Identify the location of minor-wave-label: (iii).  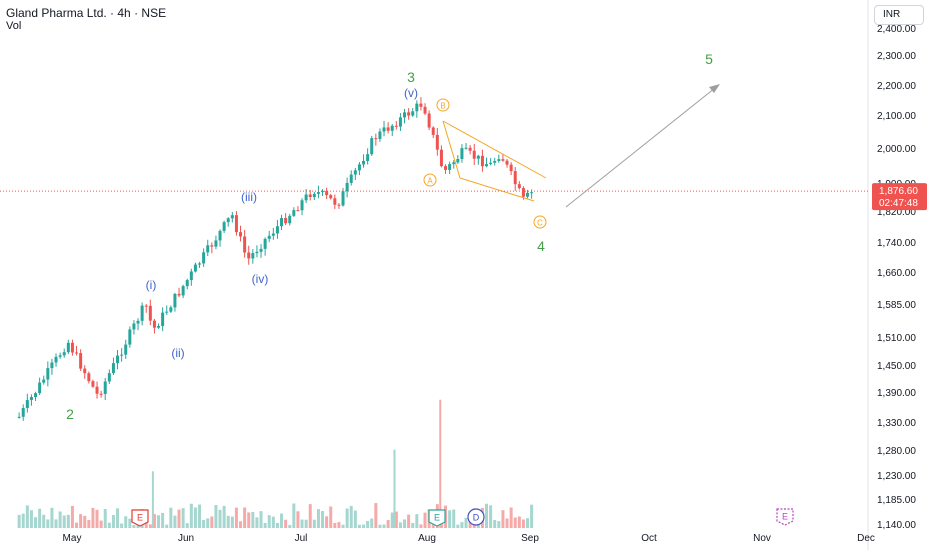
(249, 197).